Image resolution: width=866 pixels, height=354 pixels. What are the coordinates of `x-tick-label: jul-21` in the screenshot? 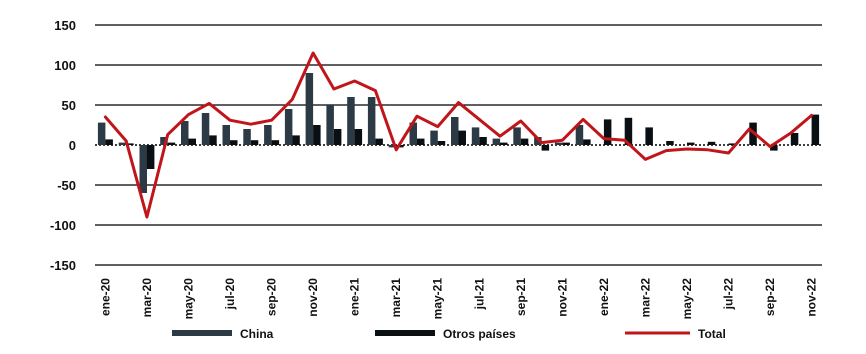 It's located at (479, 294).